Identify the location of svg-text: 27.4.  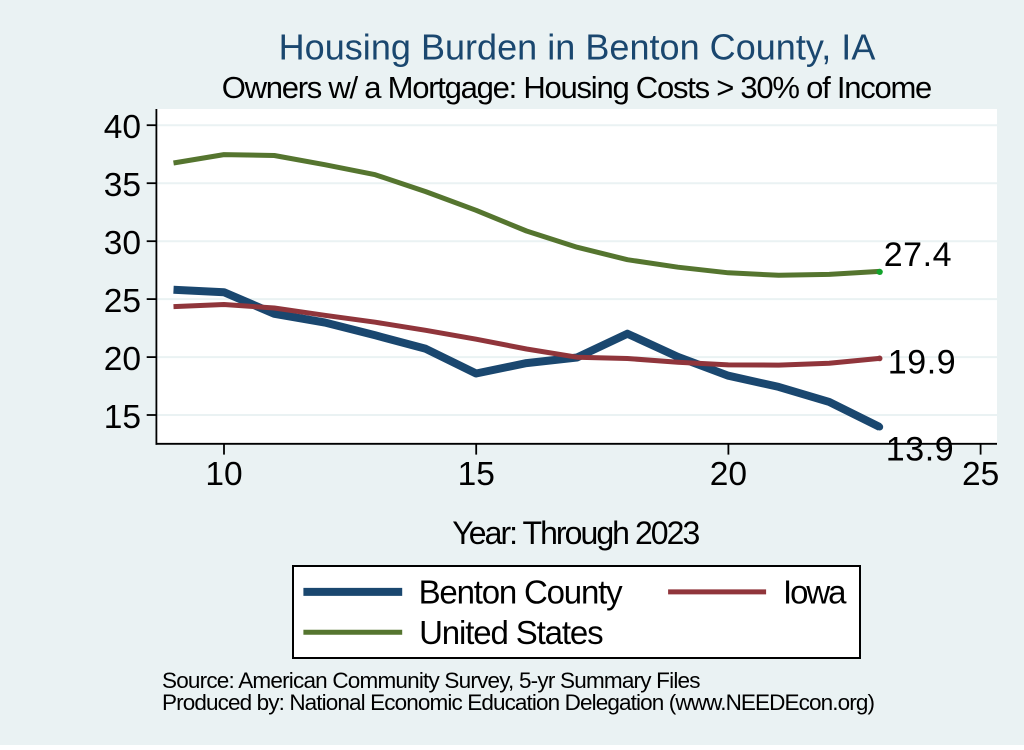
(918, 255).